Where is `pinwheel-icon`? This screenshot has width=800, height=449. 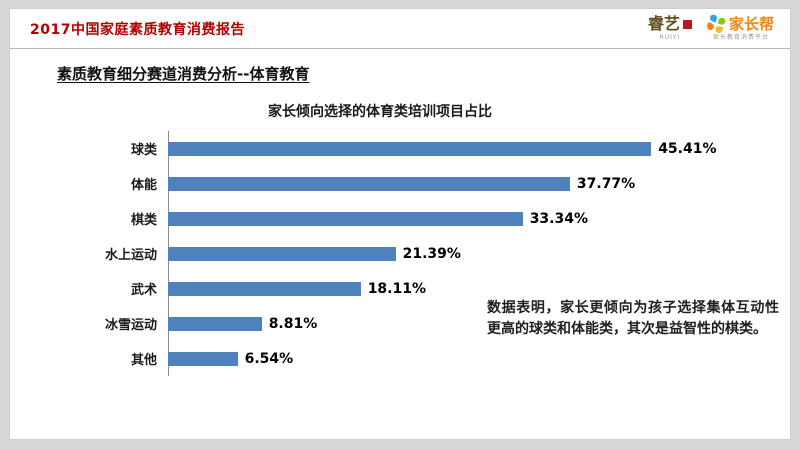
pinwheel-icon is located at coordinates (716, 24).